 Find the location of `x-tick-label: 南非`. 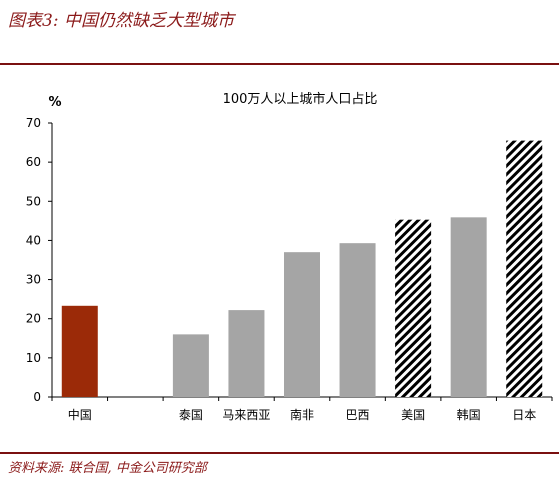

x-tick-label: 南非 is located at coordinates (302, 414).